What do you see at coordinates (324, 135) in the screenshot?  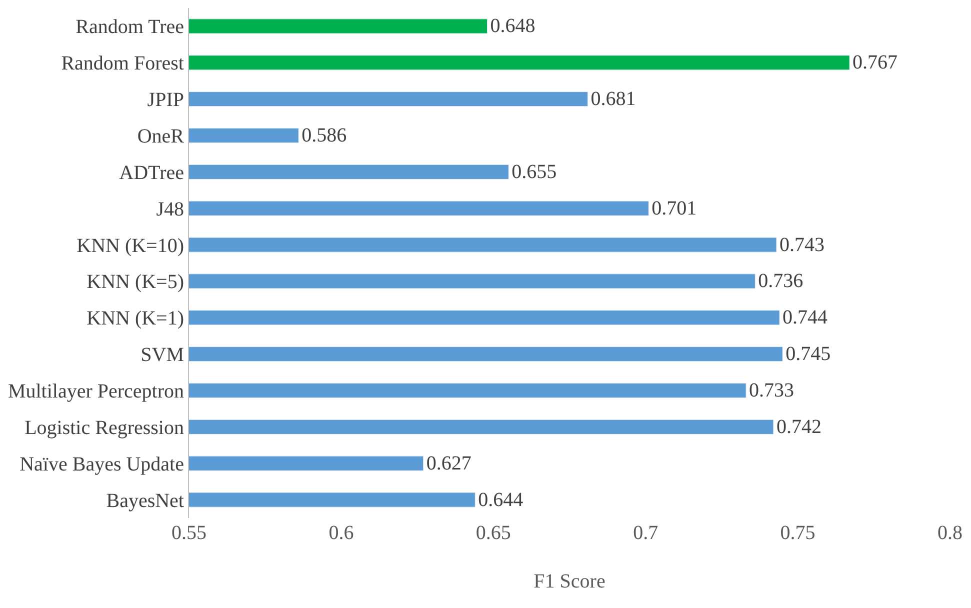 I see `data-label: 0.586` at bounding box center [324, 135].